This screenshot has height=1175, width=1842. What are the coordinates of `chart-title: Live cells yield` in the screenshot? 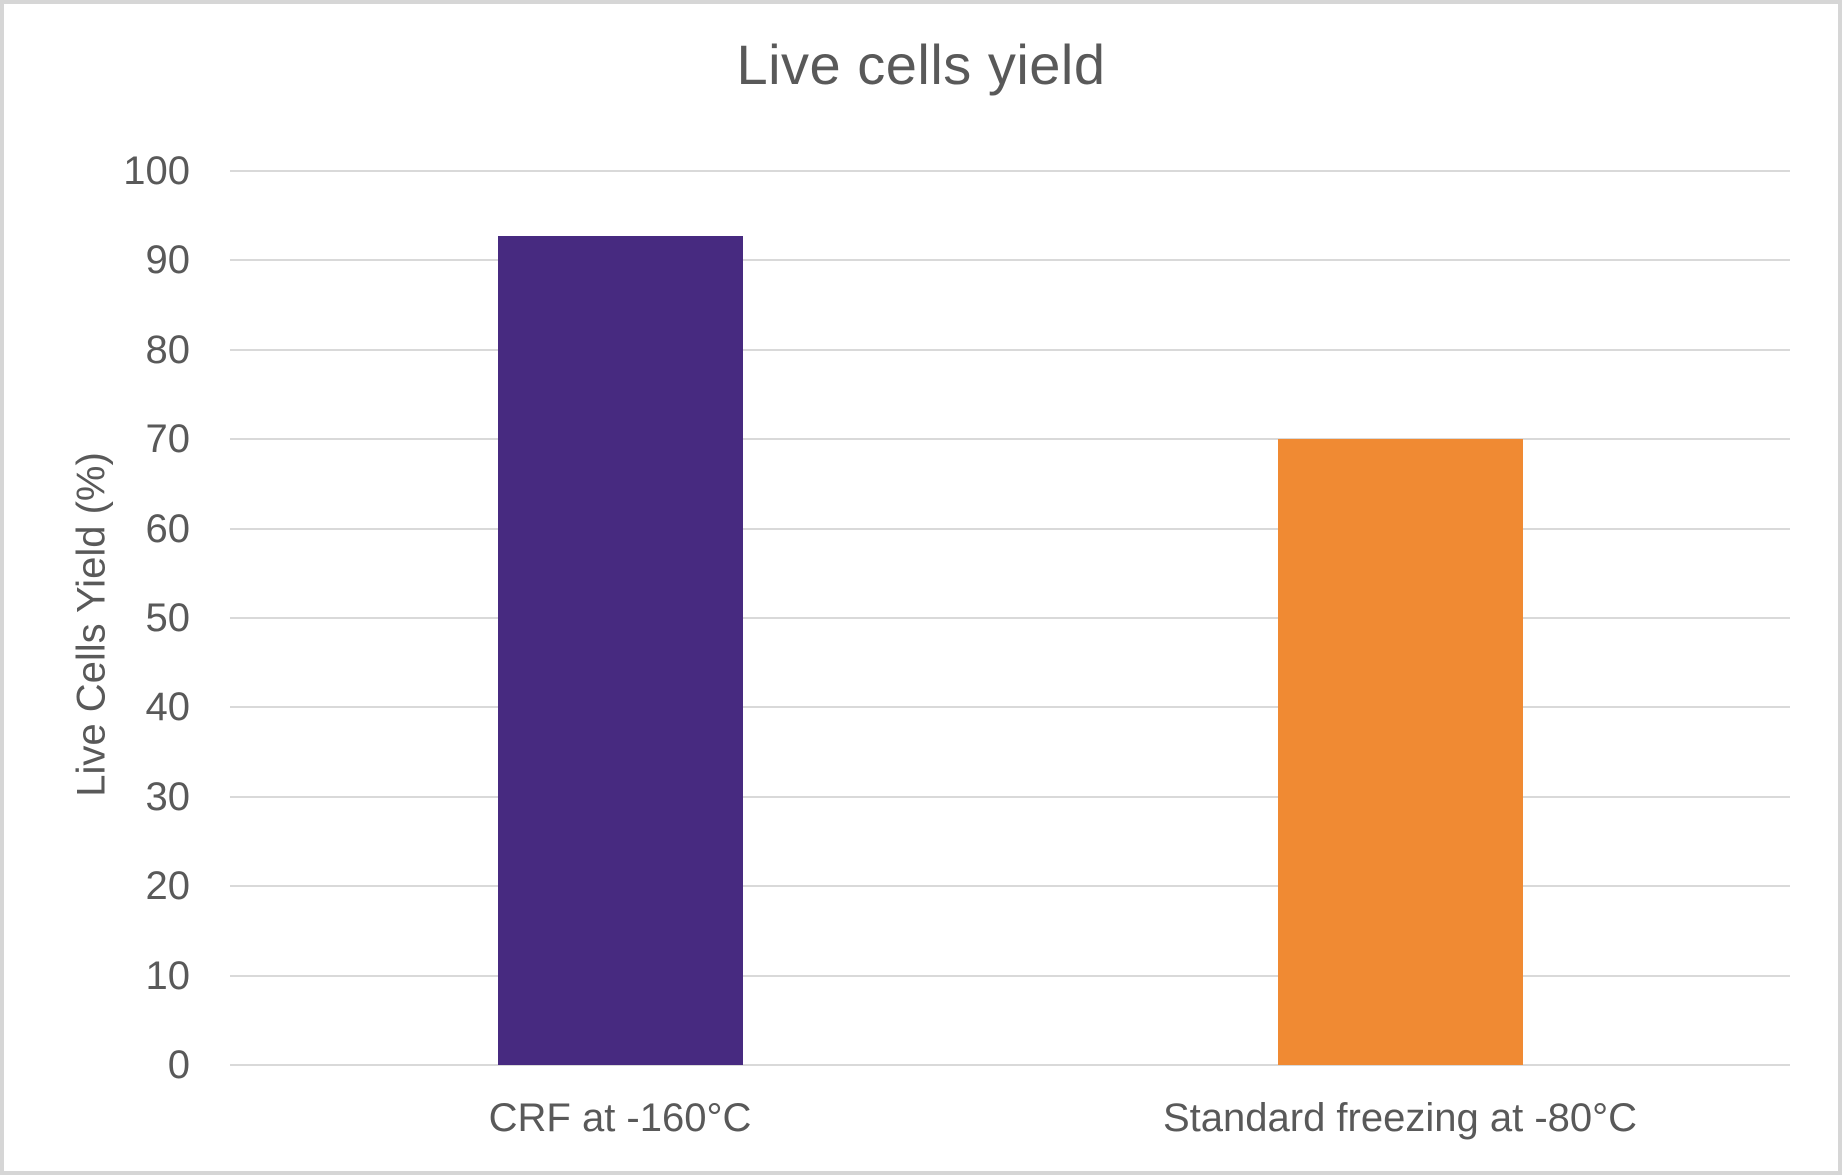 It's located at (921, 64).